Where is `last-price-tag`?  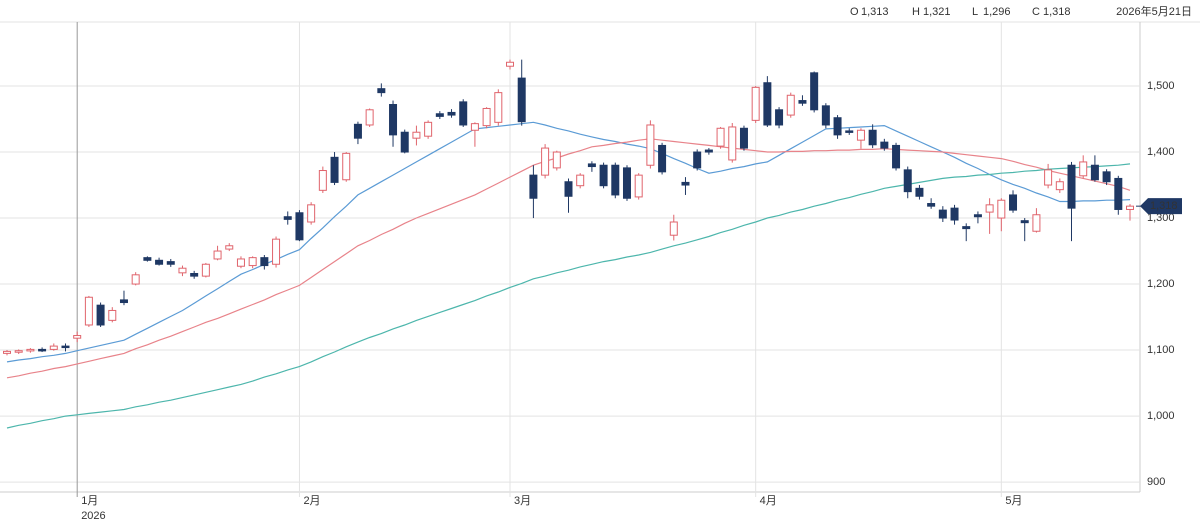
last-price-tag is located at coordinates (1161, 206).